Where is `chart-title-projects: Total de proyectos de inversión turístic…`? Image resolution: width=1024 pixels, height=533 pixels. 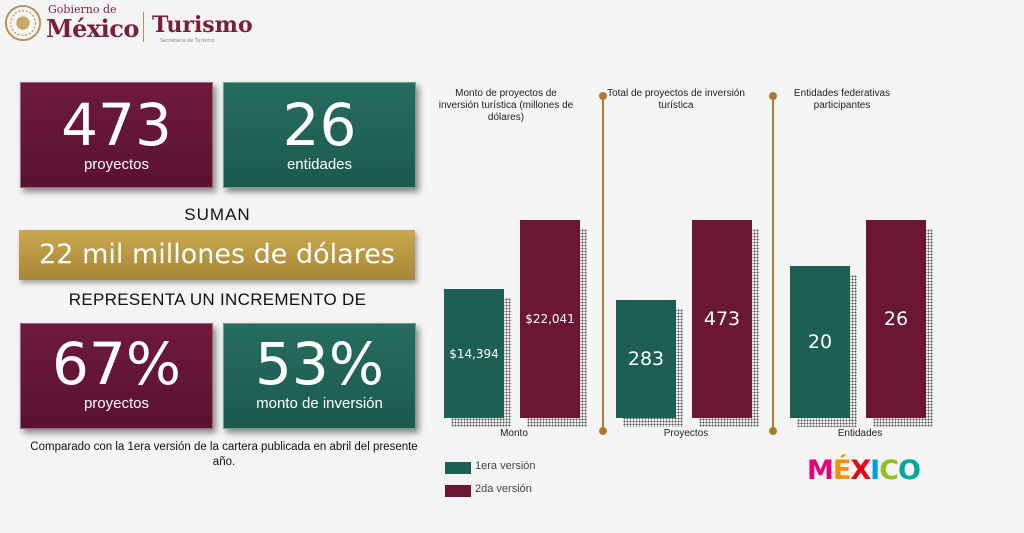 chart-title-projects: Total de proyectos de inversión turístic… is located at coordinates (676, 99).